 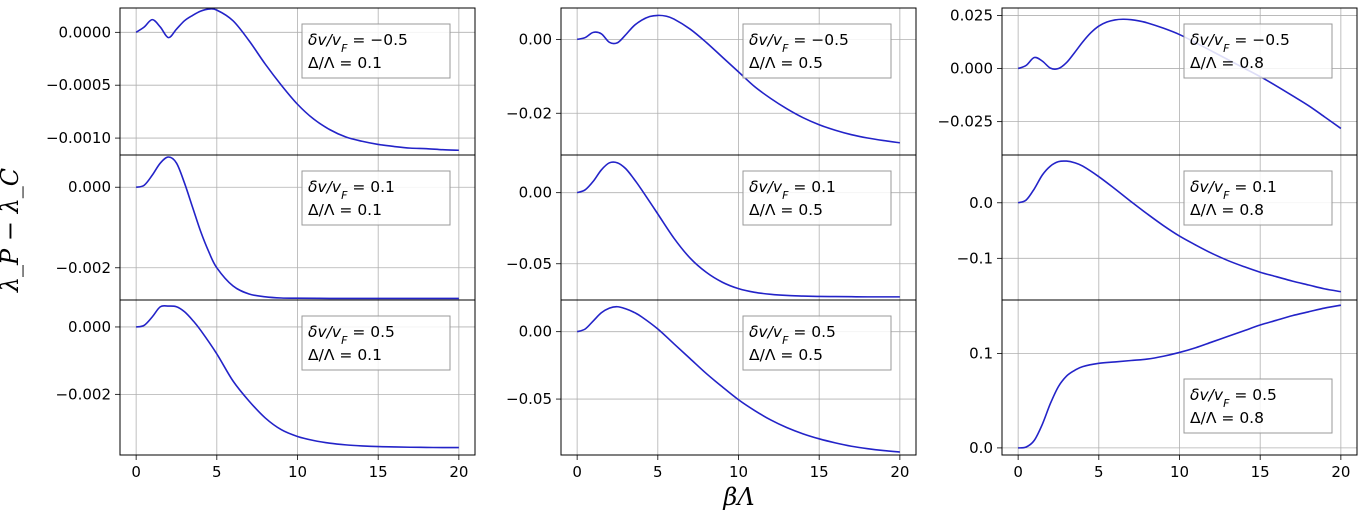 I want to click on y-tick-label: 0.0000, so click(x=85, y=32).